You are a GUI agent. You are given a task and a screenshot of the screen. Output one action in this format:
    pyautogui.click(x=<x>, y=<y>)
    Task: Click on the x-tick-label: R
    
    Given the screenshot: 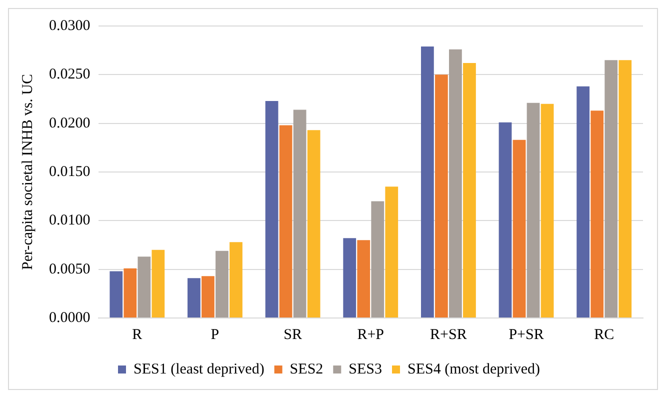 What is the action you would take?
    pyautogui.click(x=137, y=334)
    